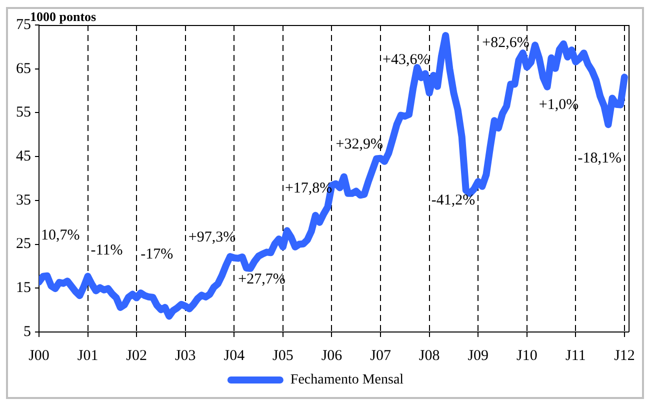 Image resolution: width=645 pixels, height=401 pixels. I want to click on y-tick-label: 25, so click(23, 244).